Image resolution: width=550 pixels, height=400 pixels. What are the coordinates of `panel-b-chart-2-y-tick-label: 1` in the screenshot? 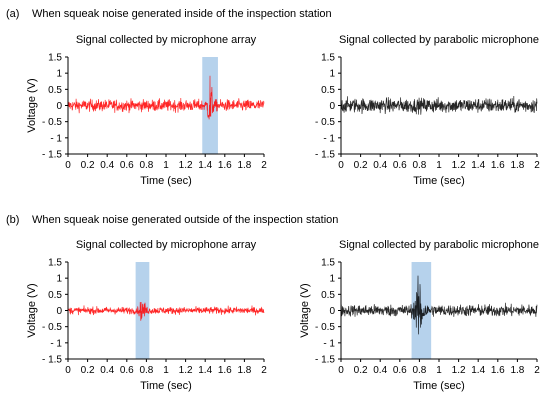 It's located at (332, 279).